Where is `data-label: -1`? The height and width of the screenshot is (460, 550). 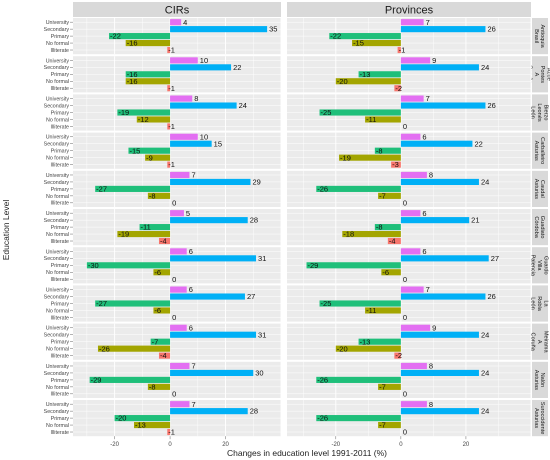
data-label: -1 is located at coordinates (171, 88).